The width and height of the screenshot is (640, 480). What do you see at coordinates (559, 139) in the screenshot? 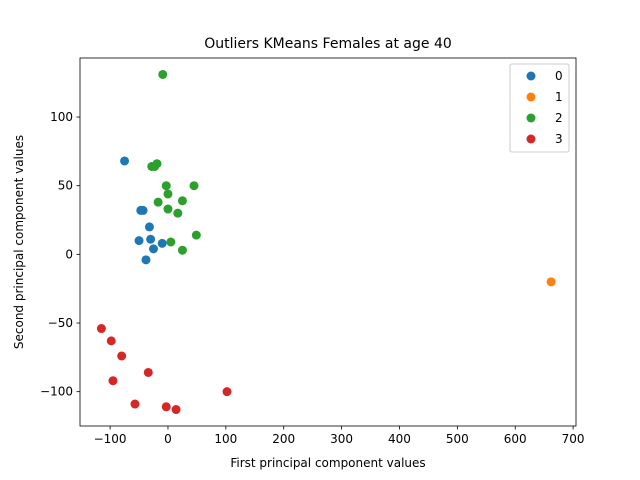
I see `legend-label-3: 3` at bounding box center [559, 139].